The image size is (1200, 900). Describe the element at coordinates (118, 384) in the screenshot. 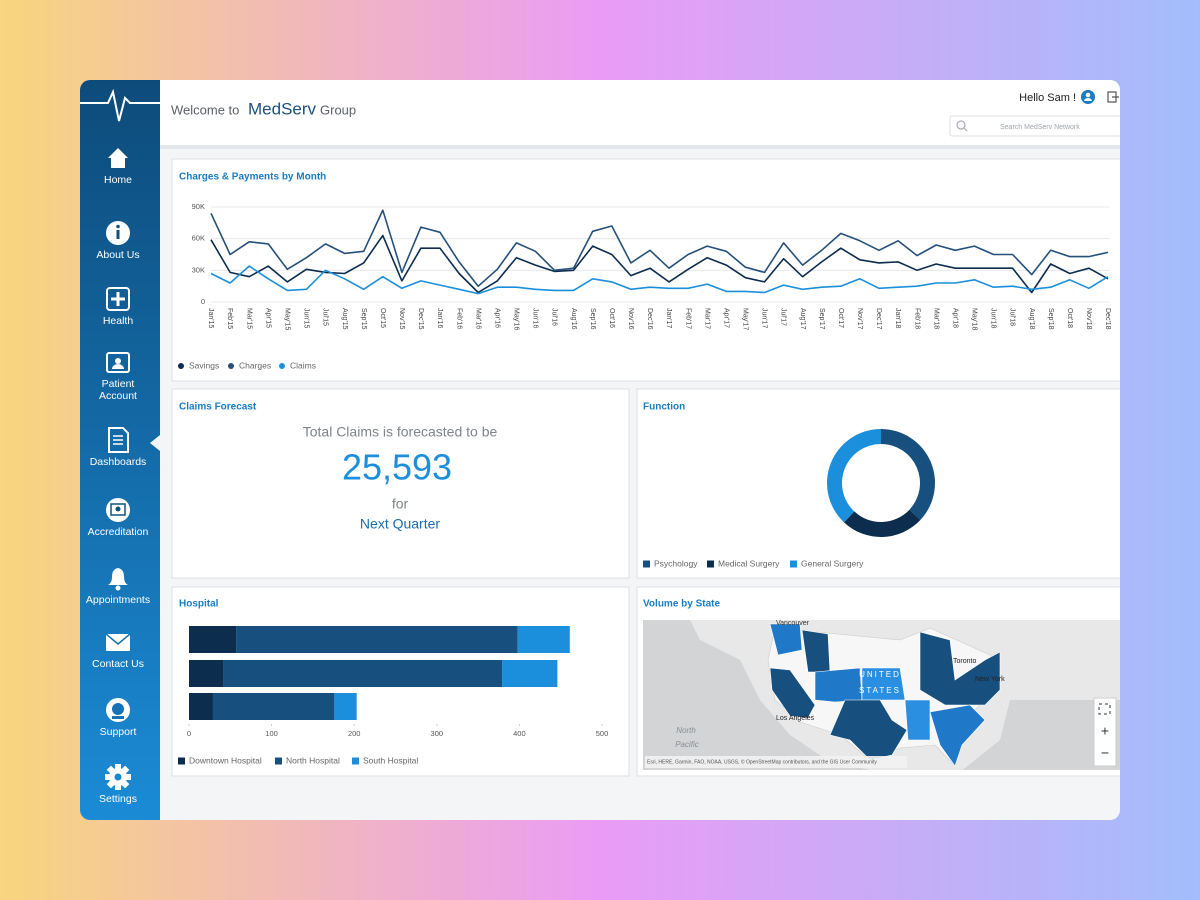

I see `nav-label: Patient` at that location.